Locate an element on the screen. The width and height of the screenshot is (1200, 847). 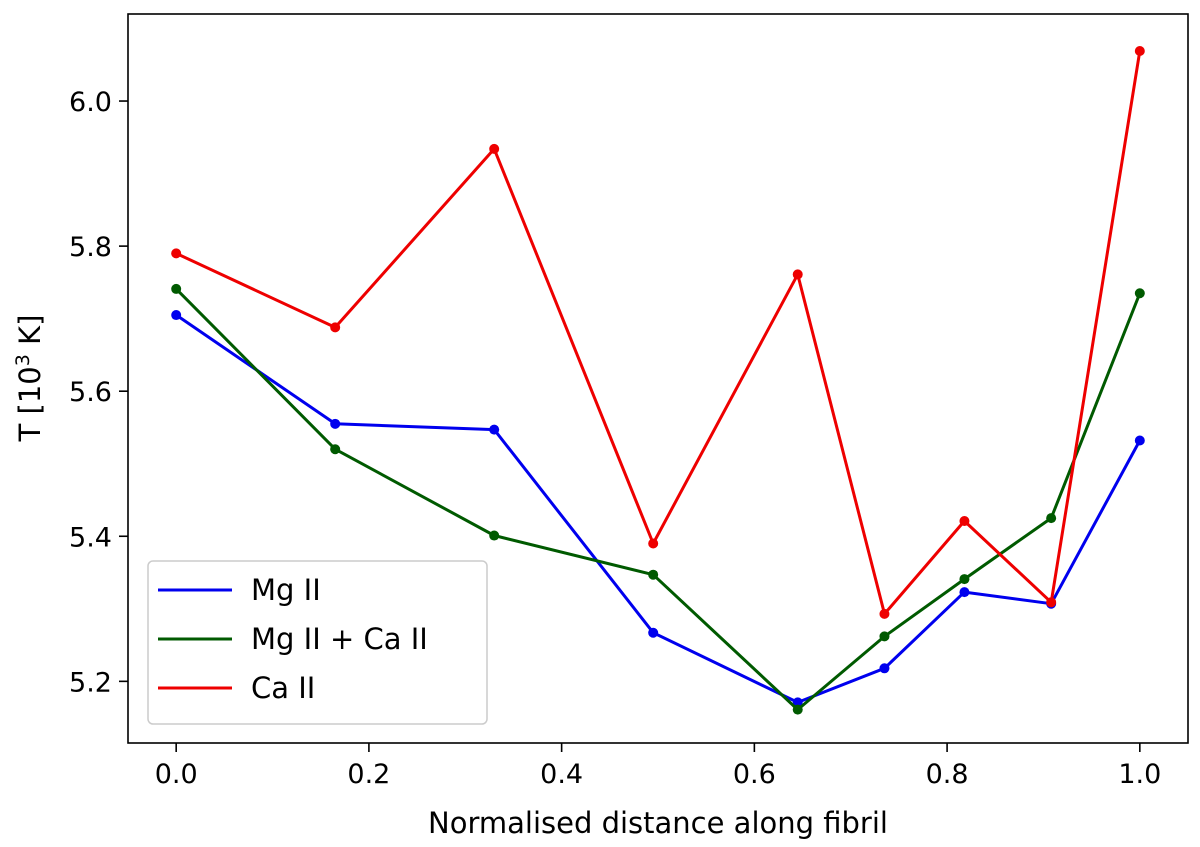
y-axis-label: T [103 K] is located at coordinates (29, 379).